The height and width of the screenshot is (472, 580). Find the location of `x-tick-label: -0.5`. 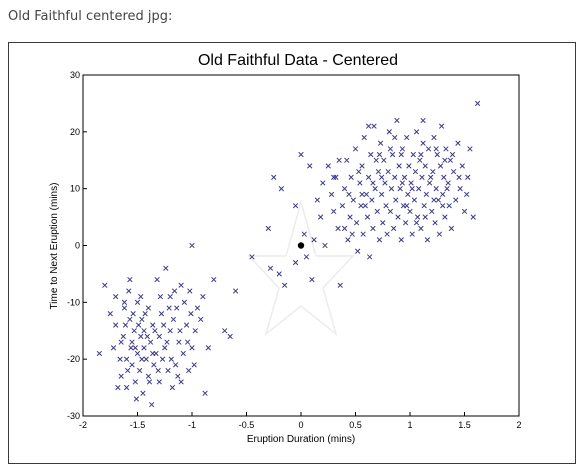

x-tick-label: -0.5 is located at coordinates (247, 425).